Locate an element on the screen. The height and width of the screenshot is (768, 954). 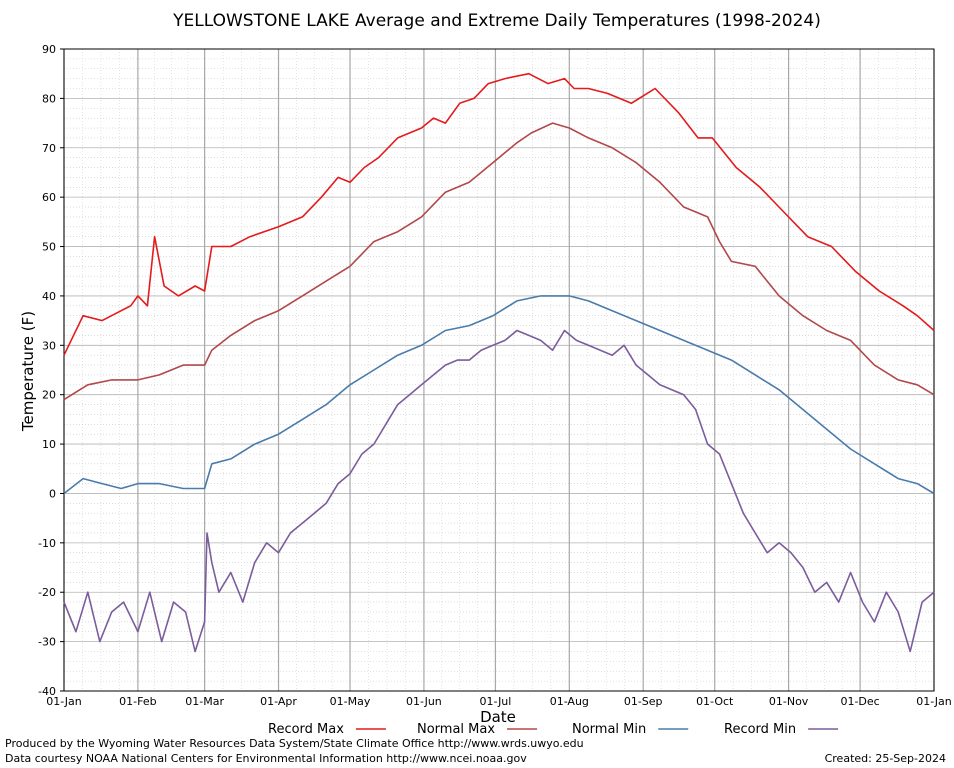
y-tick-label: 60 is located at coordinates (49, 197).